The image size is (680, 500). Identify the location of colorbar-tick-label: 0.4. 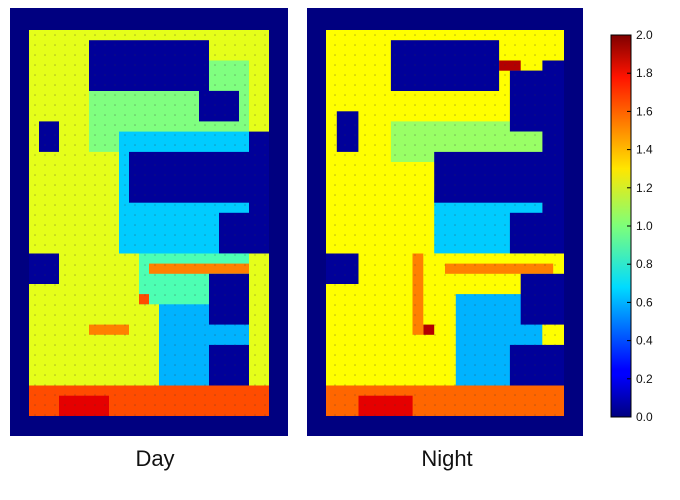
(644, 341).